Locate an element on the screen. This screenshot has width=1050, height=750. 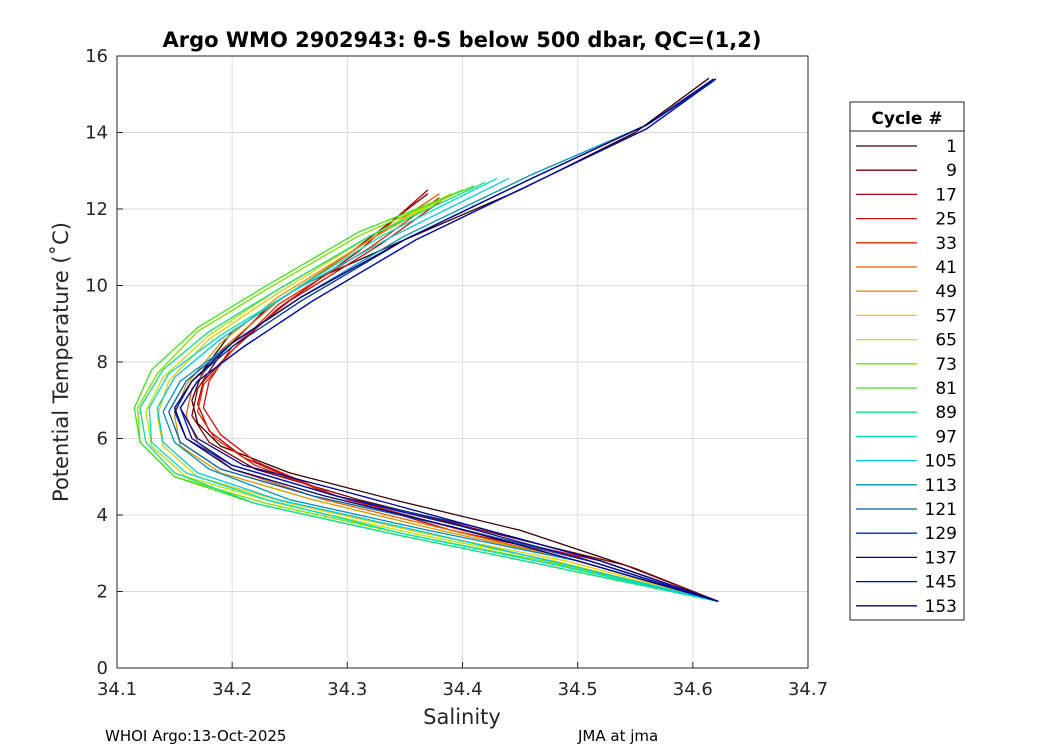
footer-left: WHOI Argo:13-Oct-2025 is located at coordinates (195, 736).